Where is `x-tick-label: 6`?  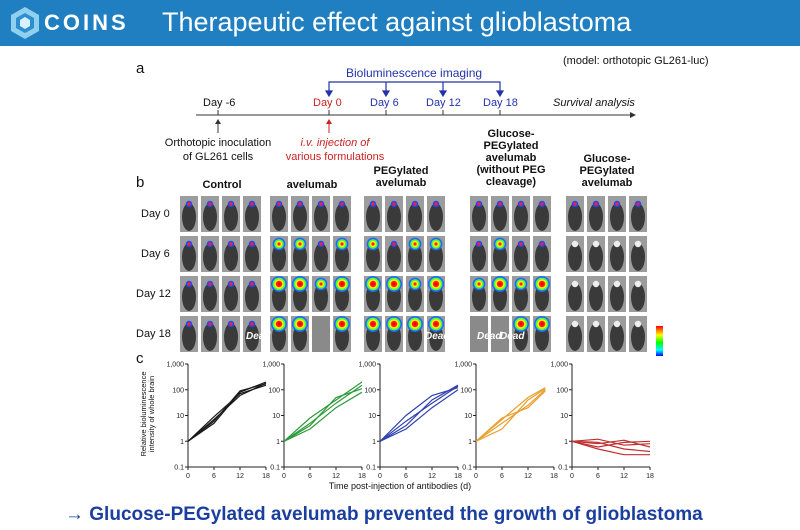
x-tick-label: 6 is located at coordinates (598, 476).